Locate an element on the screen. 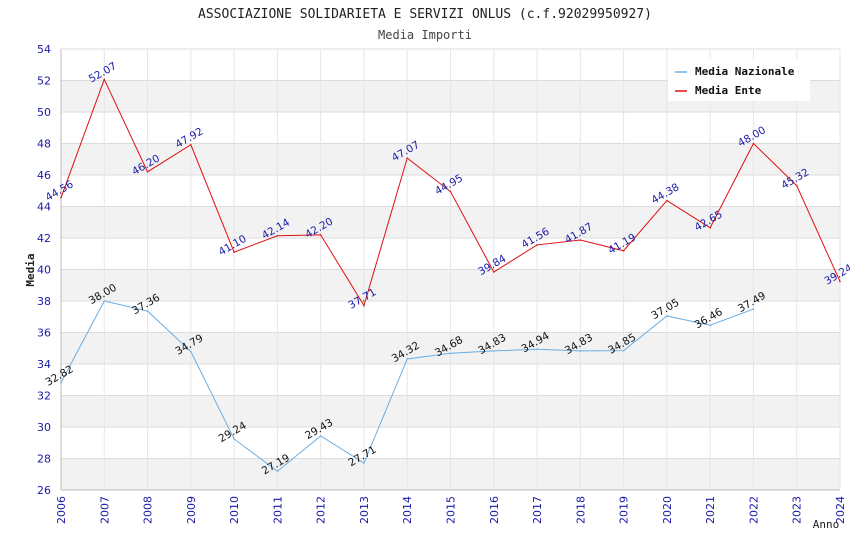 This screenshot has height=550, width=850. x-tick-label: 2014 is located at coordinates (407, 510).